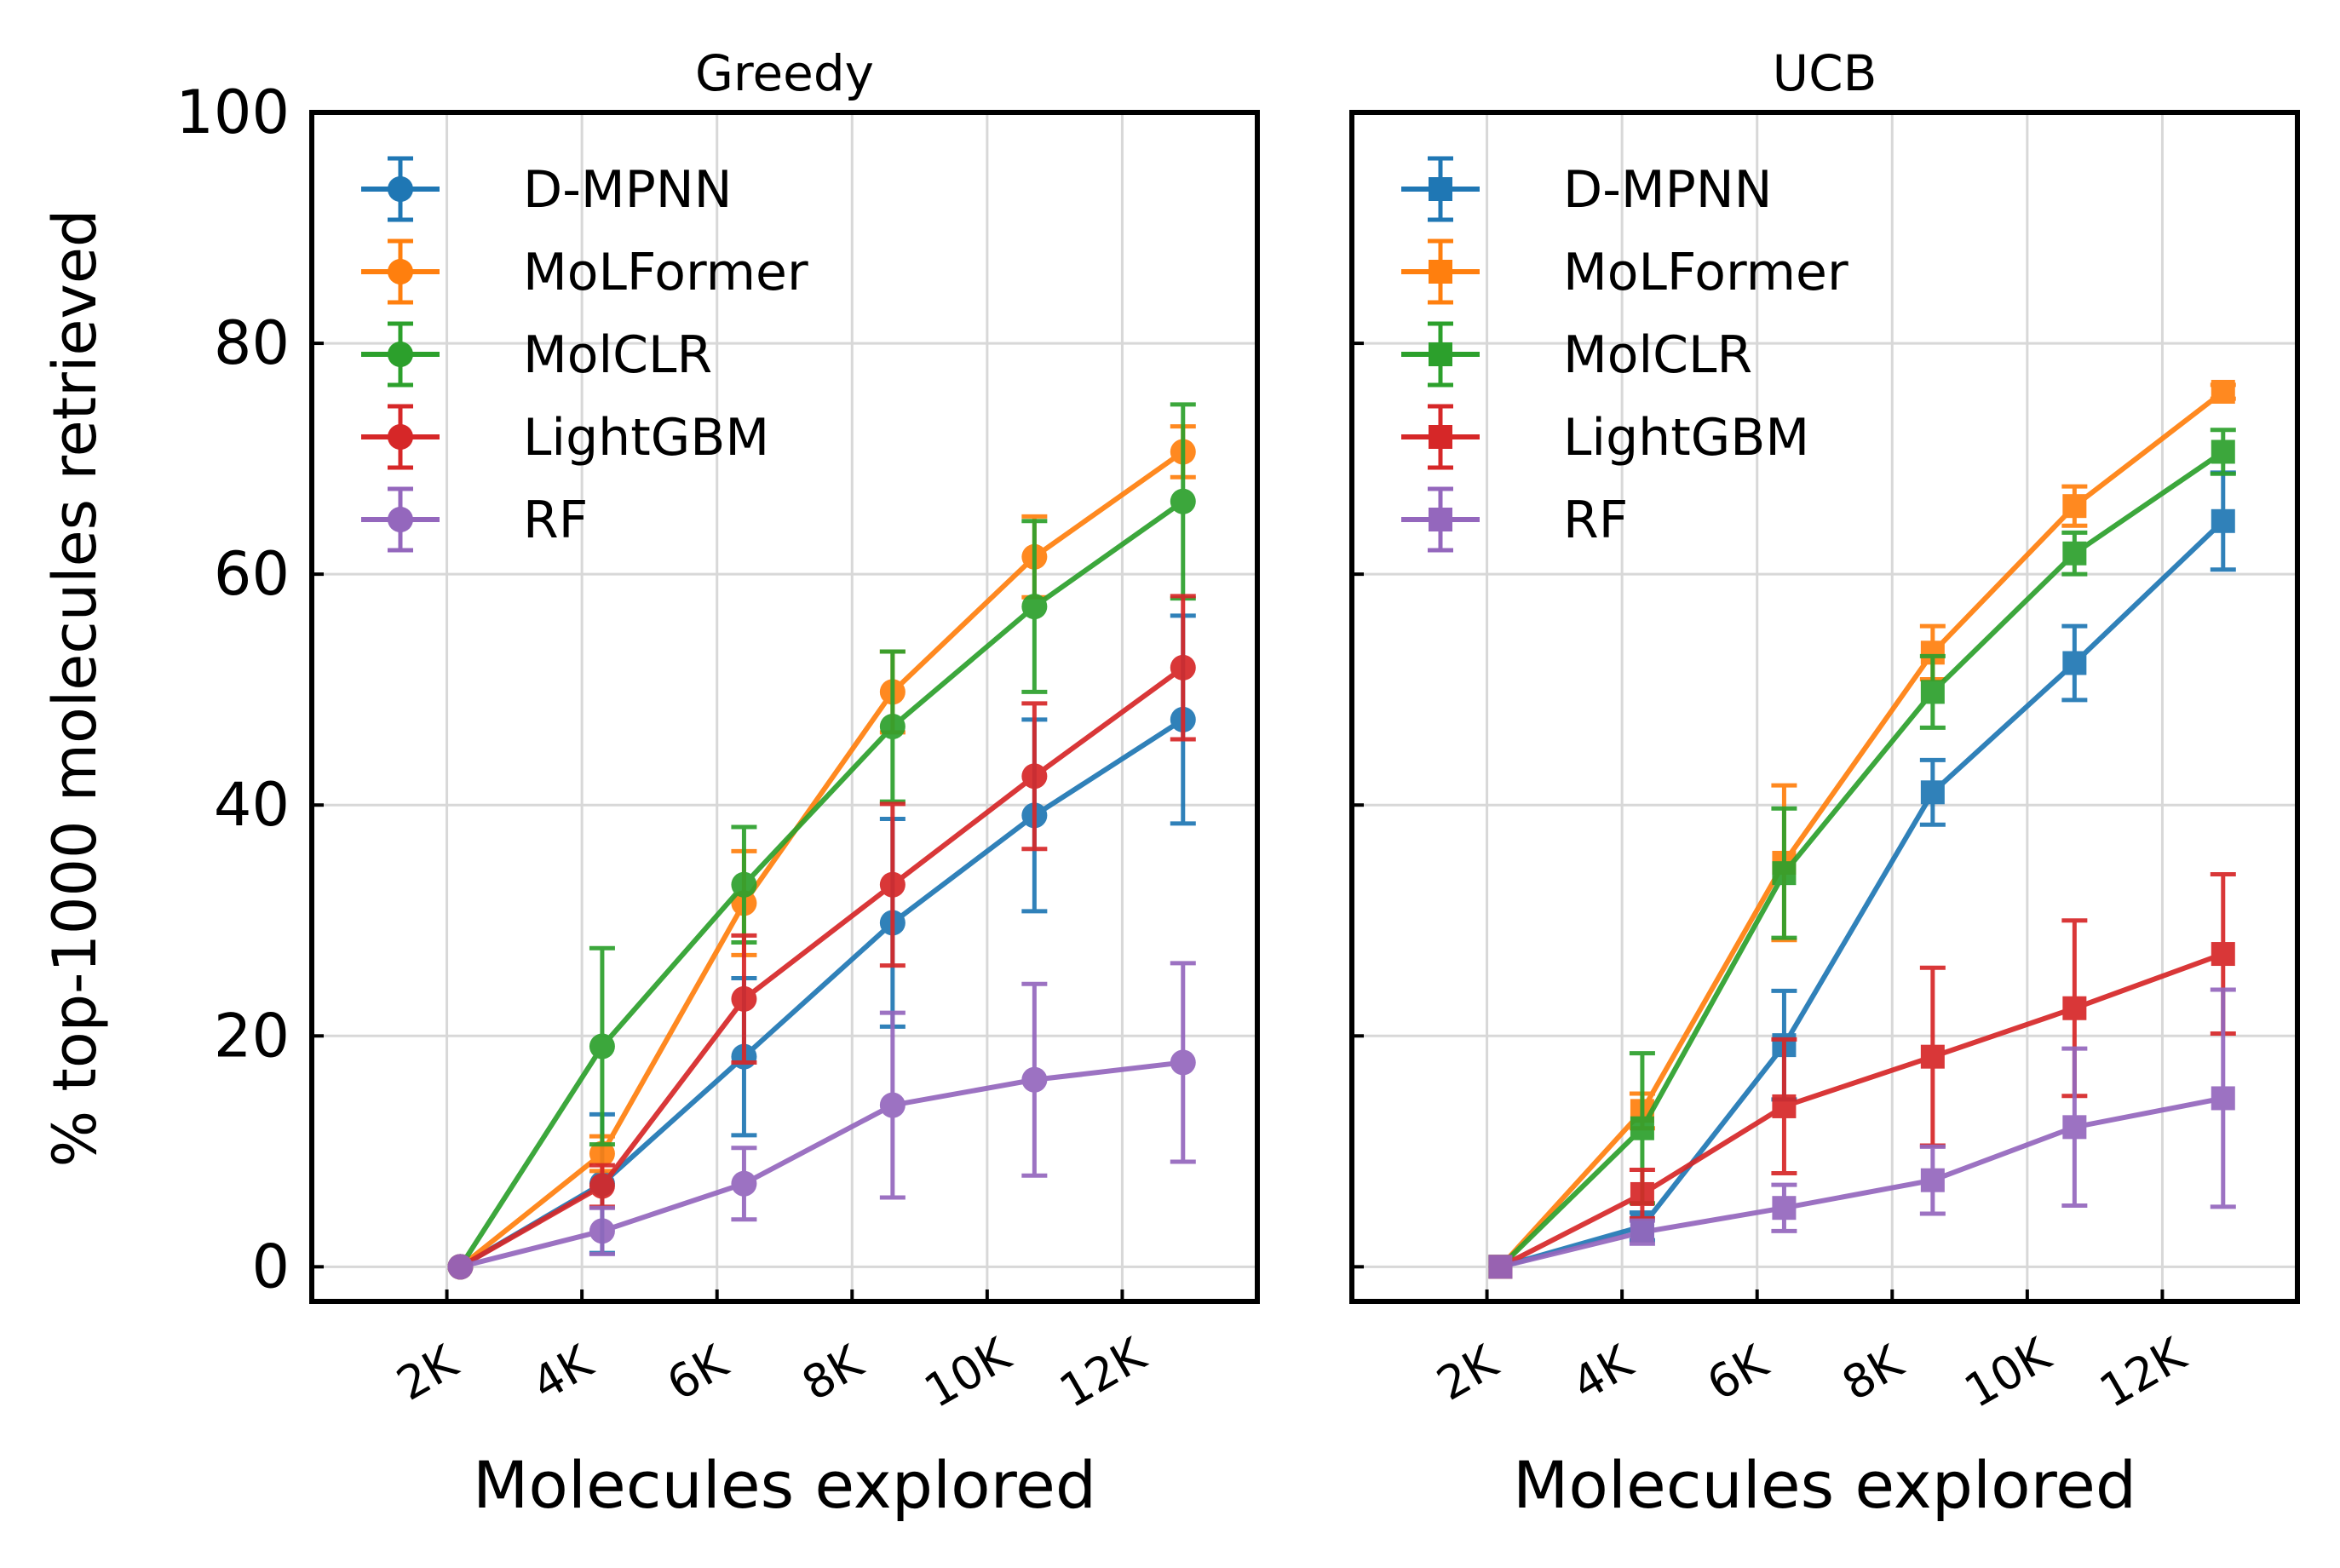  Describe the element at coordinates (75, 689) in the screenshot. I see `y-axis-label: % top-1000 molecules retrieved` at that location.